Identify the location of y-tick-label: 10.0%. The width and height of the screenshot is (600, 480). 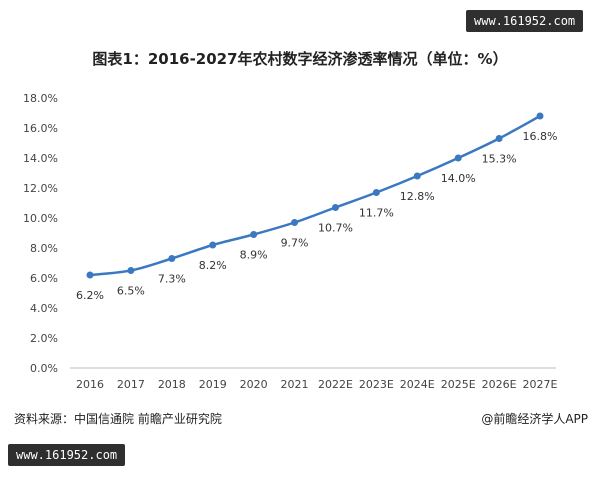
(40, 218).